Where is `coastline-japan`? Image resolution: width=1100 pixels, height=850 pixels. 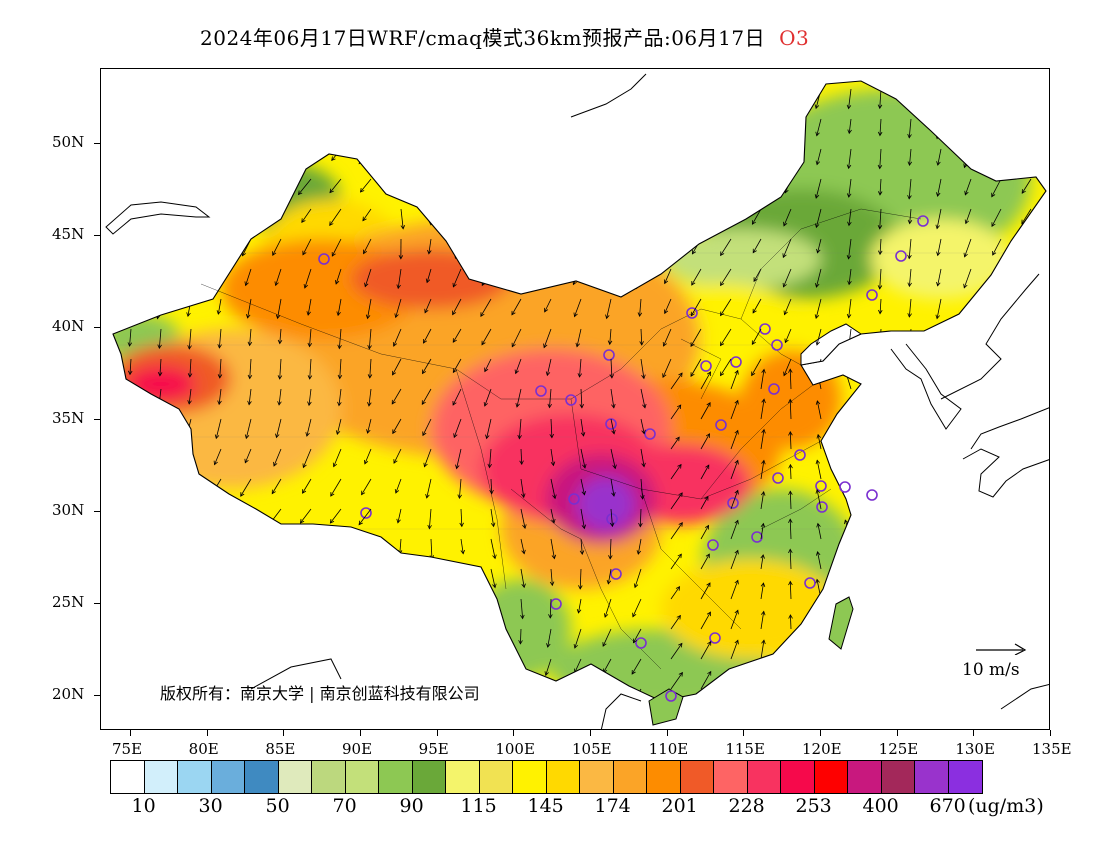 coastline-japan is located at coordinates (1009, 428).